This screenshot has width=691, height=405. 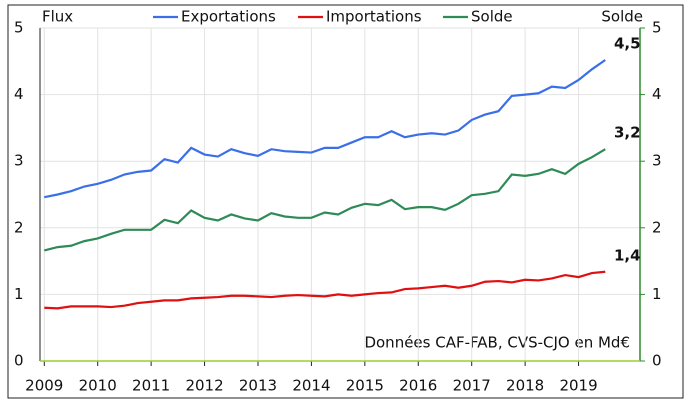 I want to click on x-tick-label: 2017, so click(x=472, y=386).